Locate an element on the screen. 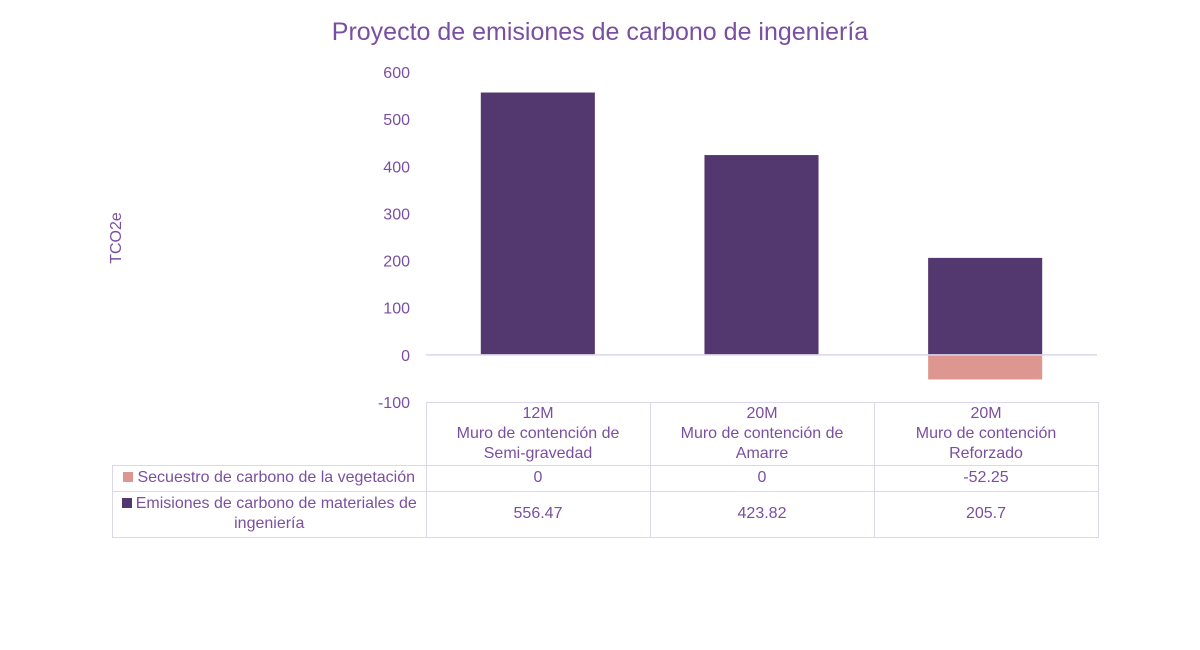  legend-entry: Secuestro de carbono de la vegetación is located at coordinates (269, 478).